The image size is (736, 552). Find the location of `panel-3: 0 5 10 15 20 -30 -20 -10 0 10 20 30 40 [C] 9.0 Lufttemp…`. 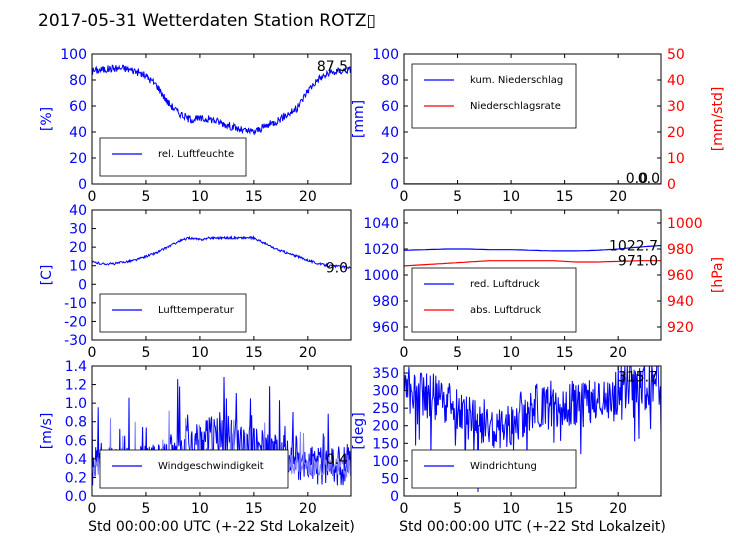

panel-3: 0 5 10 15 20 -30 -20 -10 0 10 20 30 40 [C] 9.0 Lufttemp… is located at coordinates (195, 282).